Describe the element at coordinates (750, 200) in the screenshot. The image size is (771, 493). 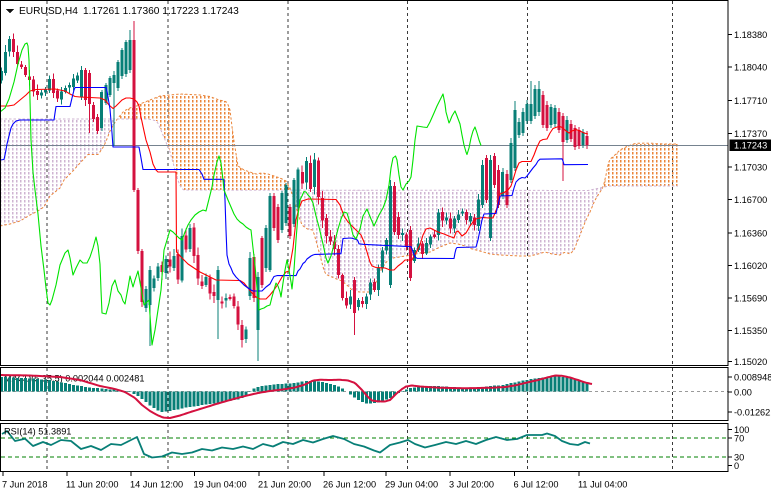
I see `svg-text: 1.16700` at that location.